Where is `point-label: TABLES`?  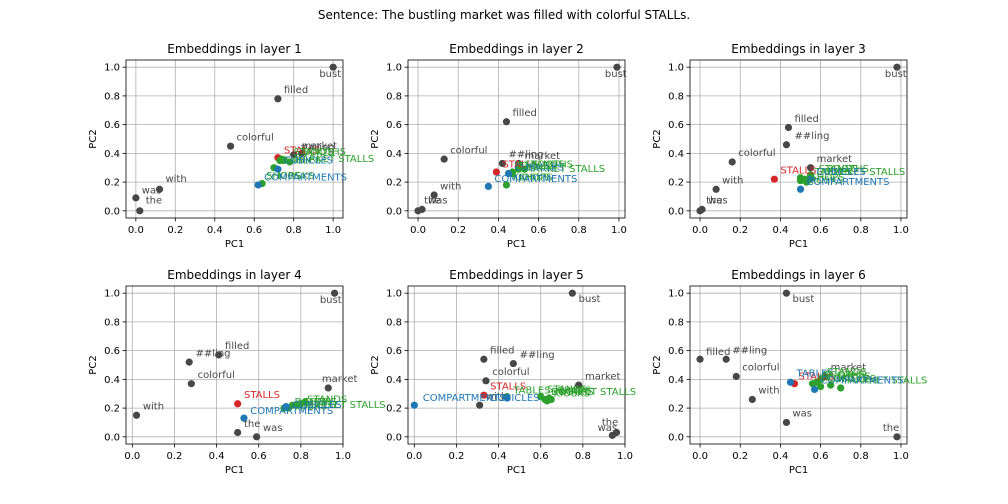
point-label: TABLES is located at coordinates (317, 405).